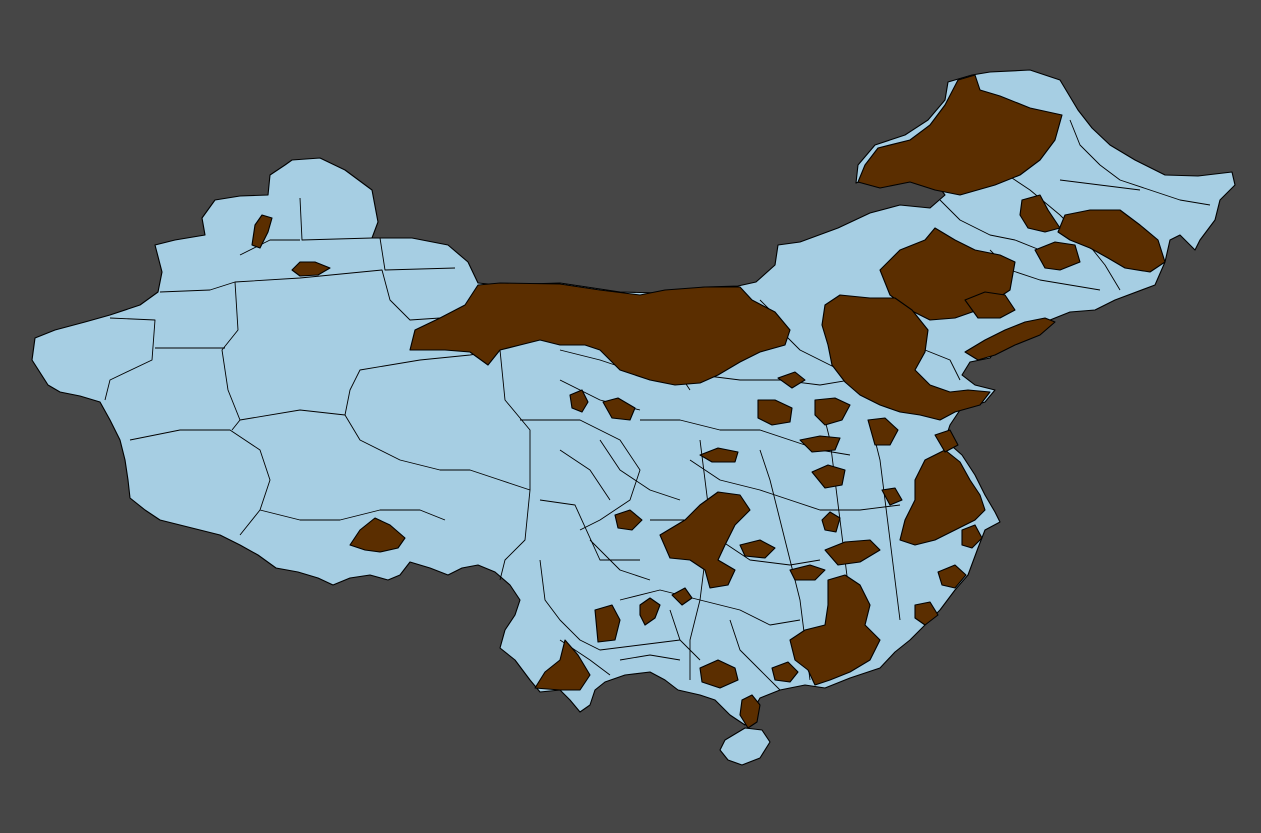  I want to click on region-jiangsu, so click(946, 441).